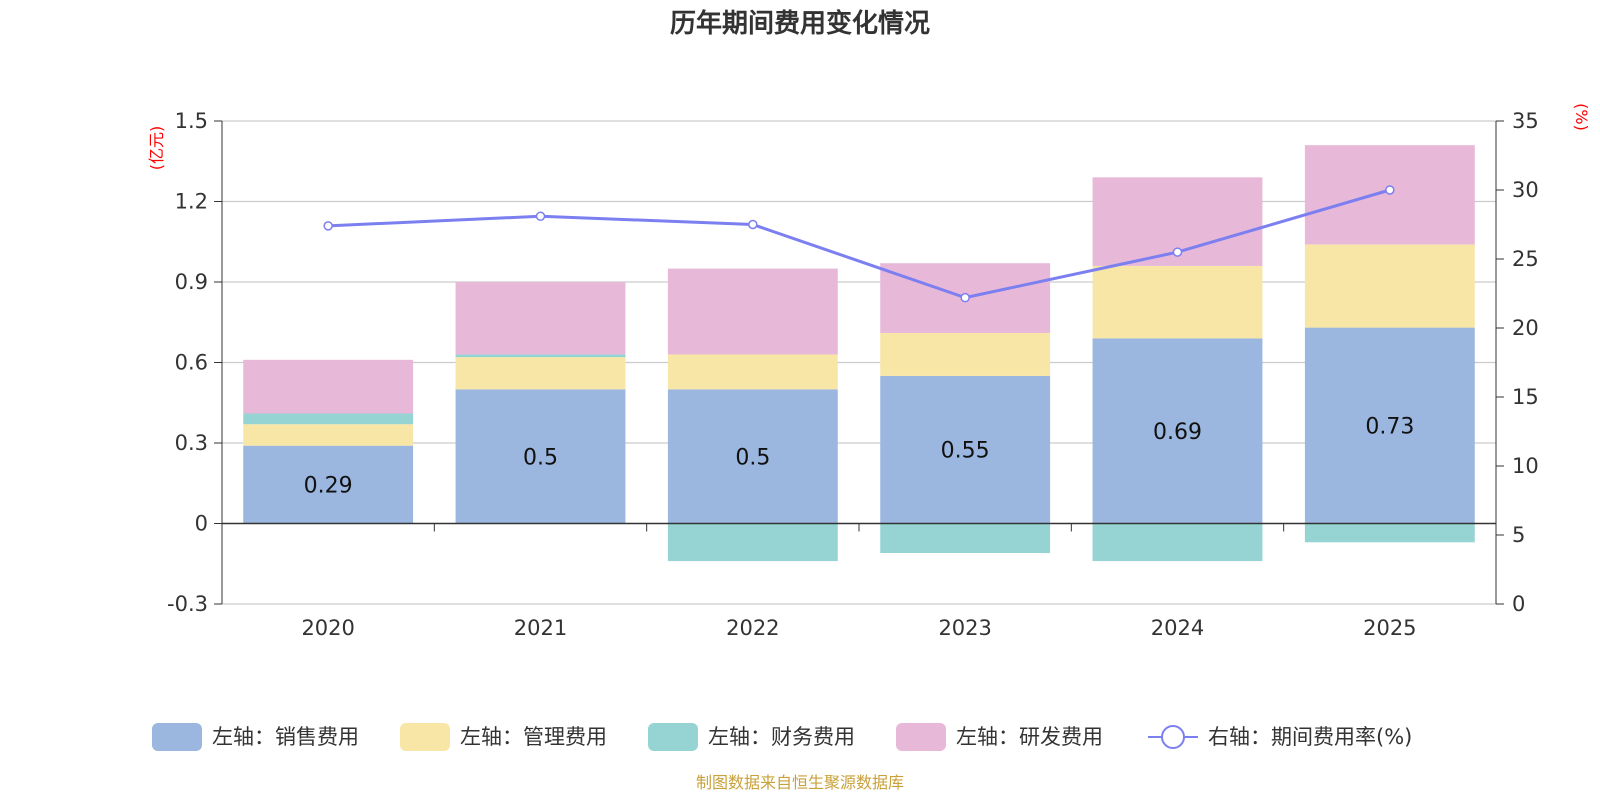 Image resolution: width=1600 pixels, height=800 pixels. I want to click on x-tick-label: 2023, so click(964, 628).